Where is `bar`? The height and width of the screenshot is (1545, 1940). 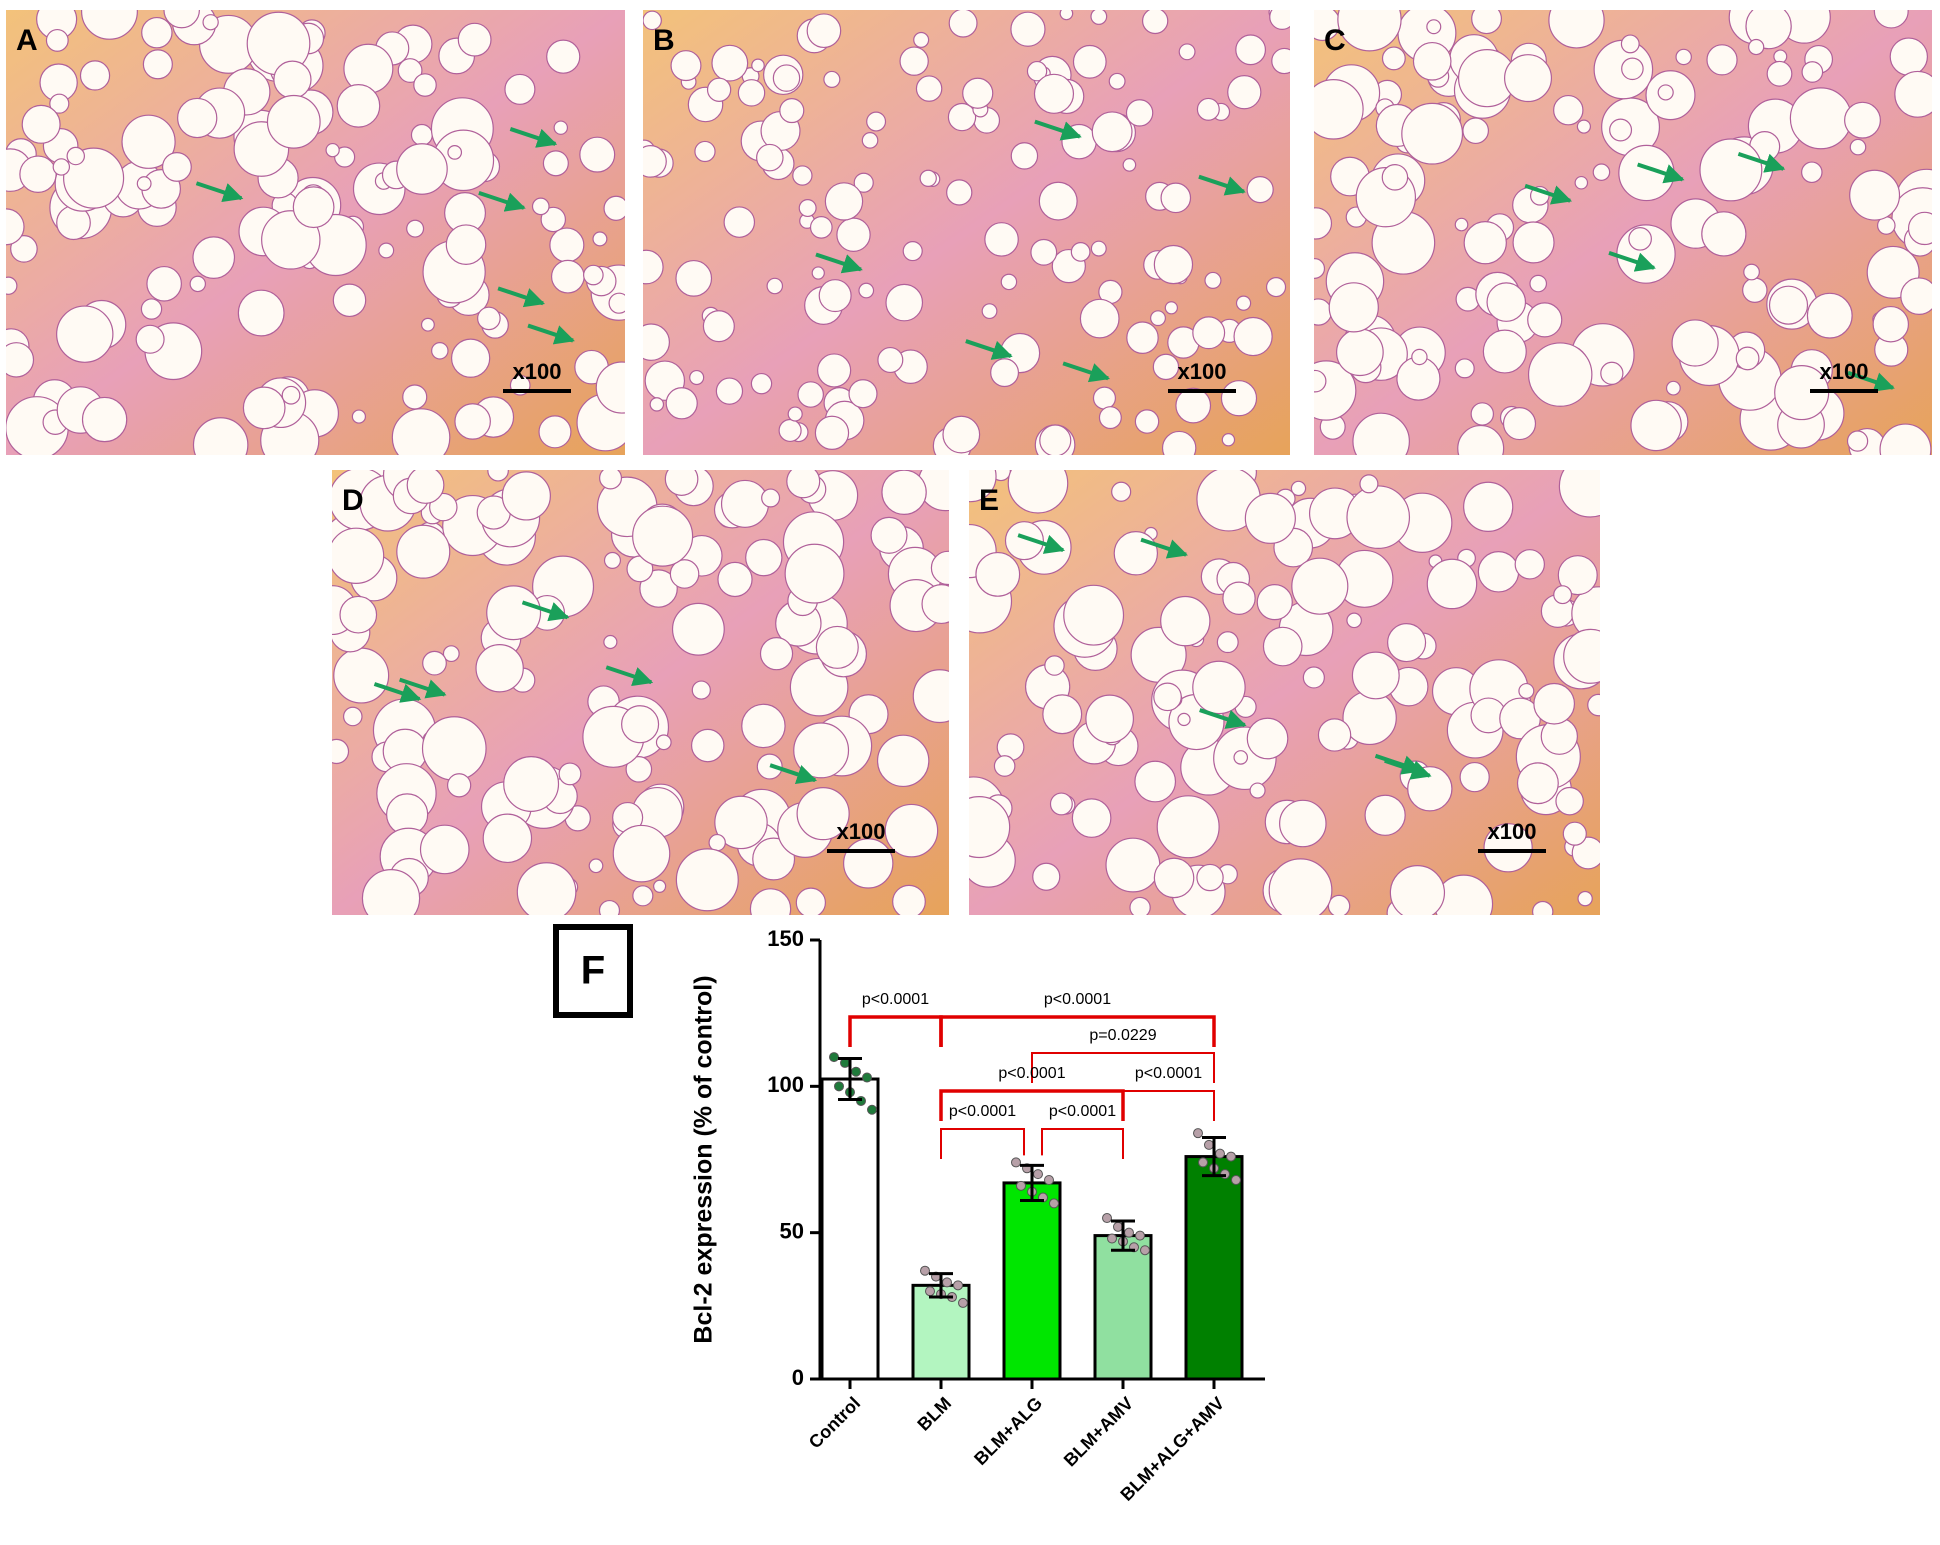
bar is located at coordinates (1214, 1268).